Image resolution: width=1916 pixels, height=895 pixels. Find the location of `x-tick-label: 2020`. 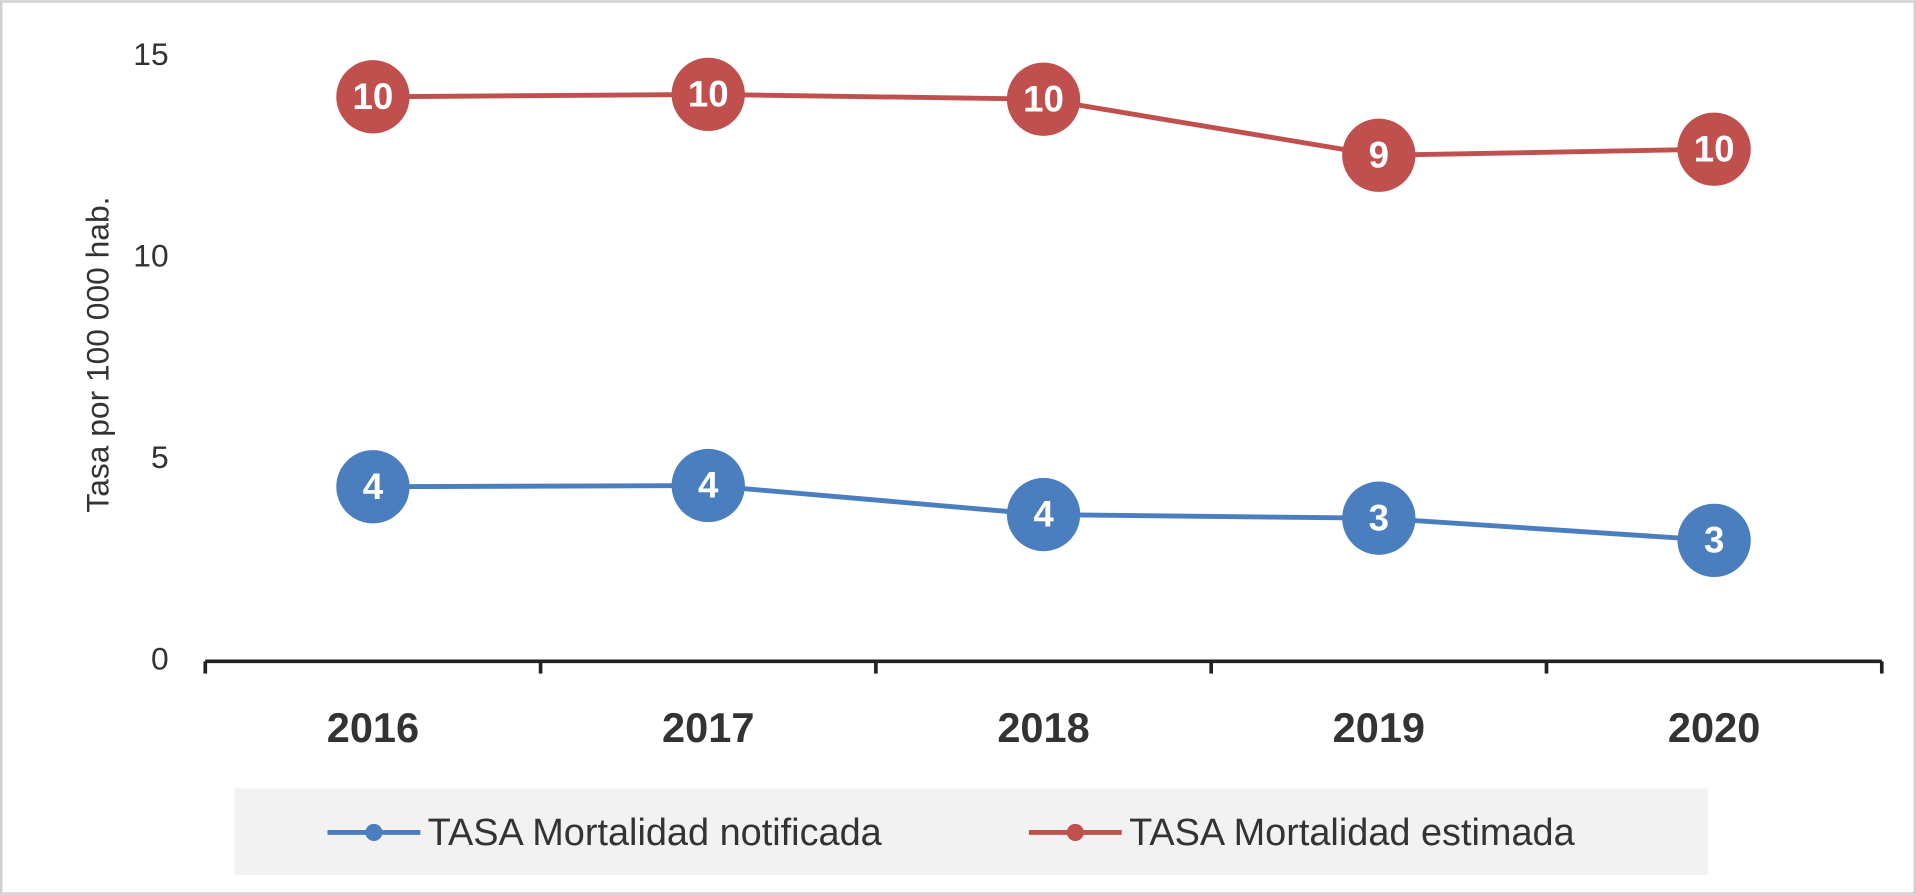

x-tick-label: 2020 is located at coordinates (1714, 727).